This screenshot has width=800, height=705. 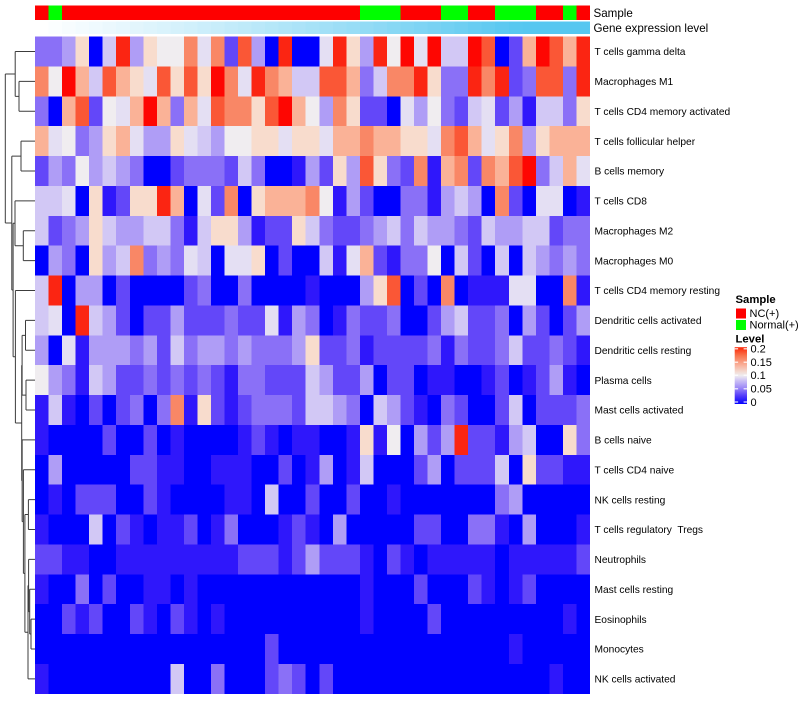 I want to click on svg-text: 0.15, so click(x=761, y=363).